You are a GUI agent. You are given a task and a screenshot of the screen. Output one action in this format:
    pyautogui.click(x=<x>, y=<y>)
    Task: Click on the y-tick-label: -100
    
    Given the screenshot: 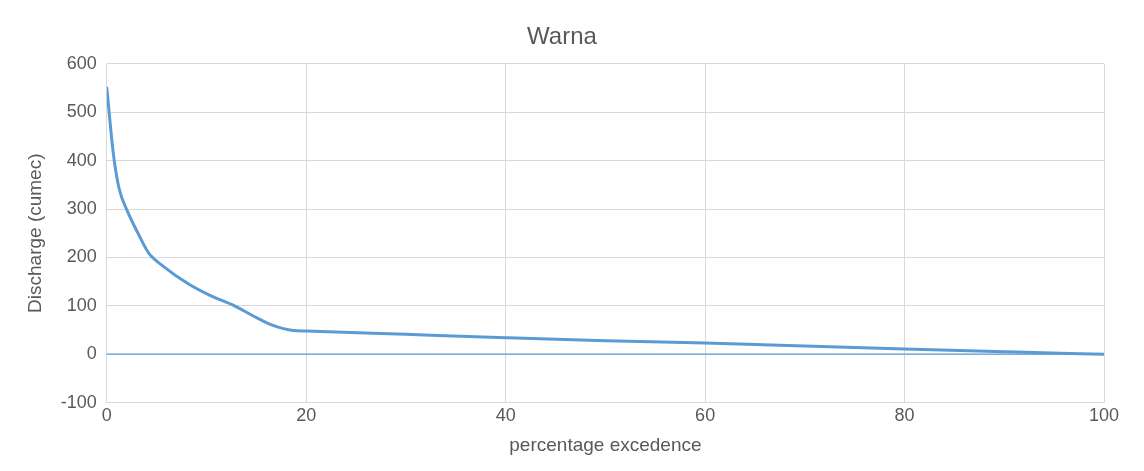 What is the action you would take?
    pyautogui.click(x=78, y=401)
    